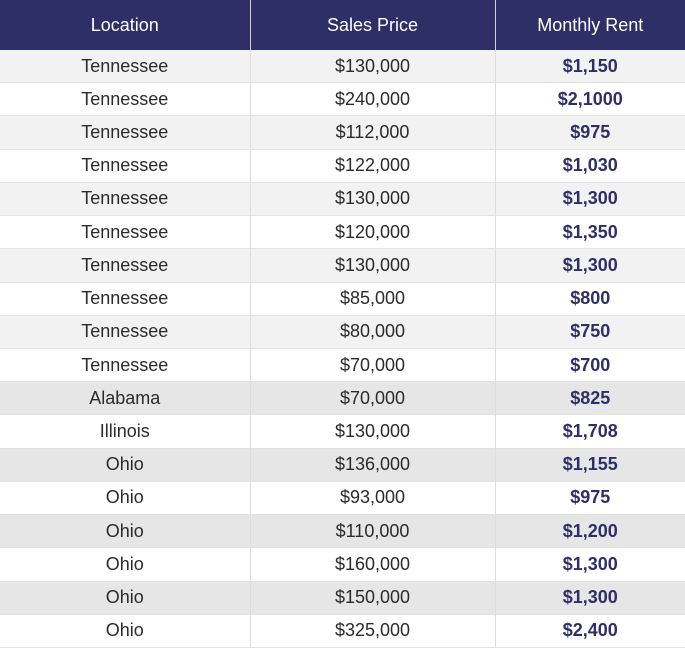 This screenshot has height=655, width=685. Describe the element at coordinates (590, 332) in the screenshot. I see `monthly-rent-cell: $750` at that location.